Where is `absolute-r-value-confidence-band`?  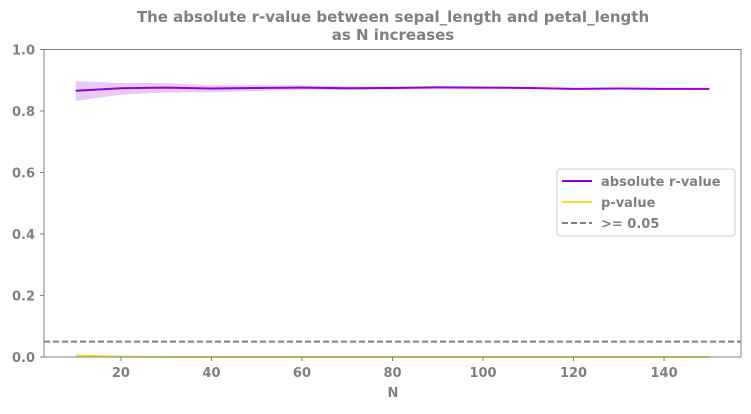 absolute-r-value-confidence-band is located at coordinates (392, 91).